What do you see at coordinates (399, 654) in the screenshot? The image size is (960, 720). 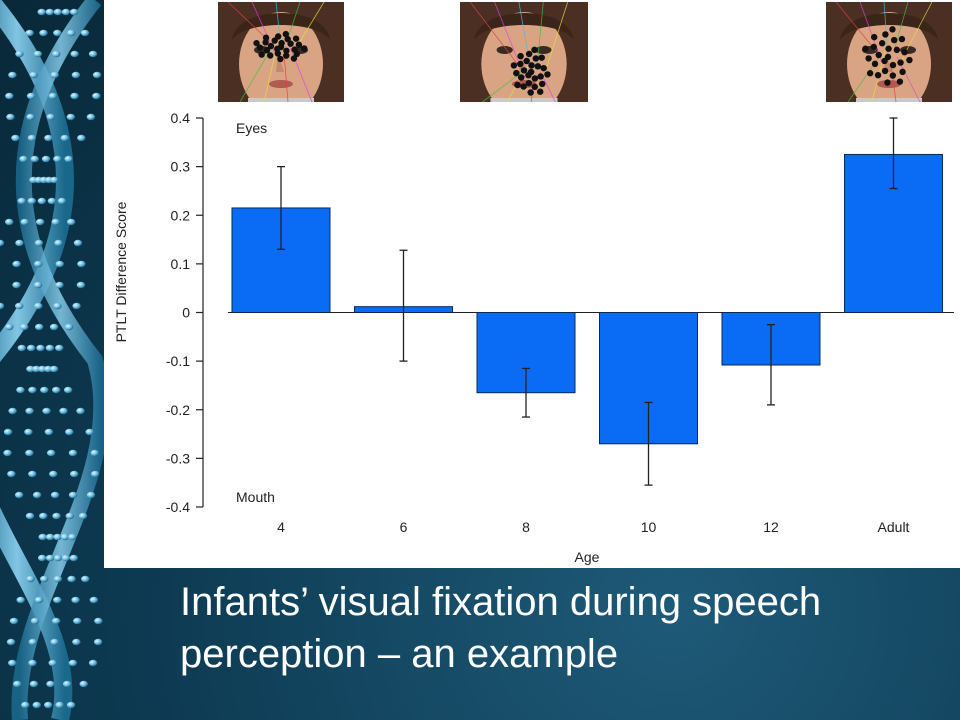 I see `caption-line-2: perception – an example` at bounding box center [399, 654].